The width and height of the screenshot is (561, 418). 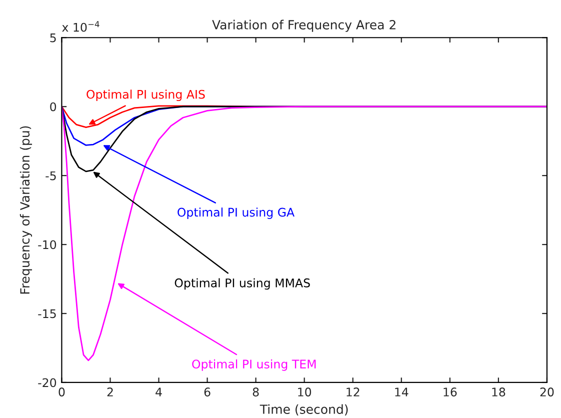 What do you see at coordinates (304, 26) in the screenshot?
I see `chart-title: Variation of Frequency Area 2` at bounding box center [304, 26].